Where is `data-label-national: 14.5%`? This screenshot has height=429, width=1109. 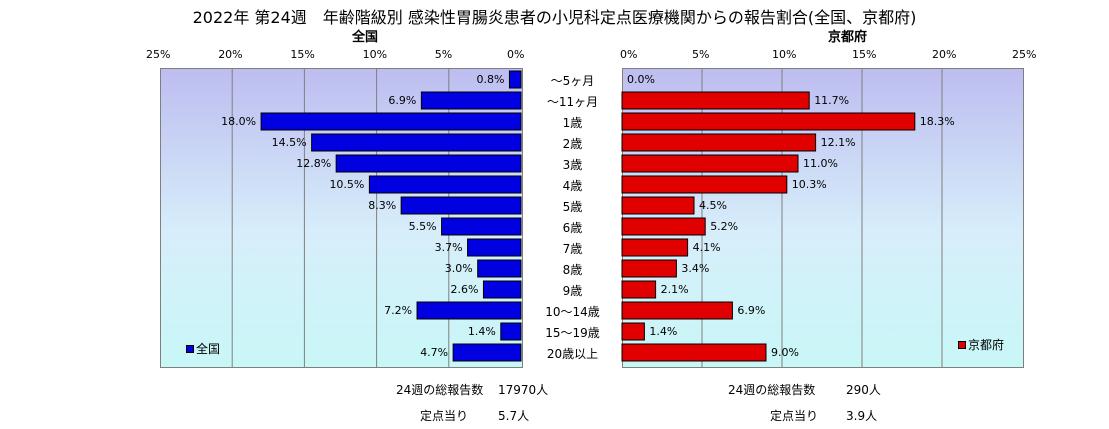
data-label-national: 14.5% is located at coordinates (289, 142).